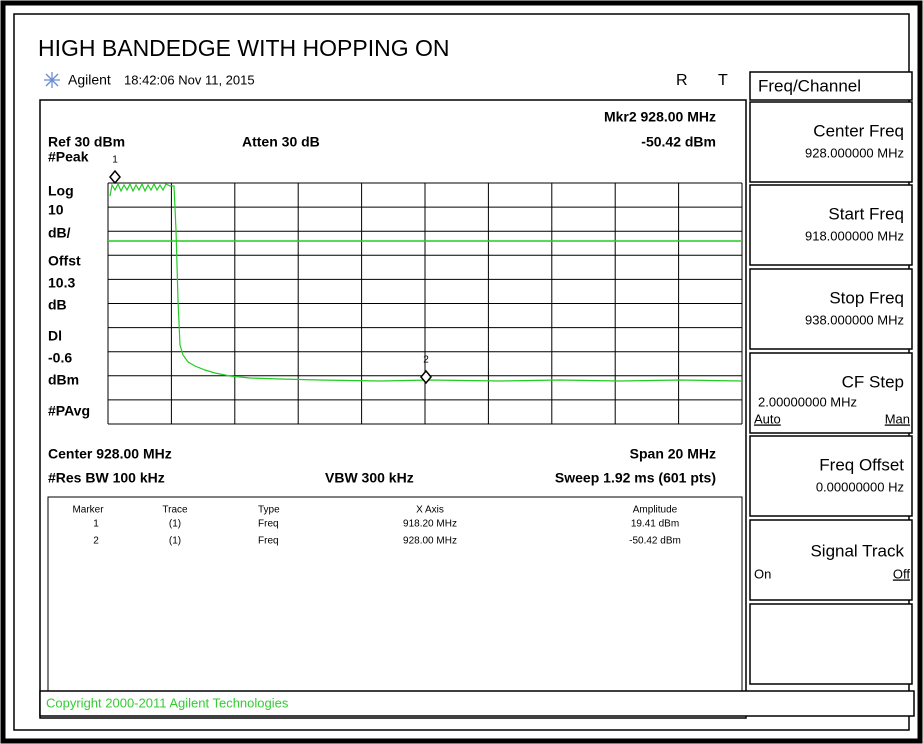  I want to click on vbw: VBW 300 kHz, so click(369, 478).